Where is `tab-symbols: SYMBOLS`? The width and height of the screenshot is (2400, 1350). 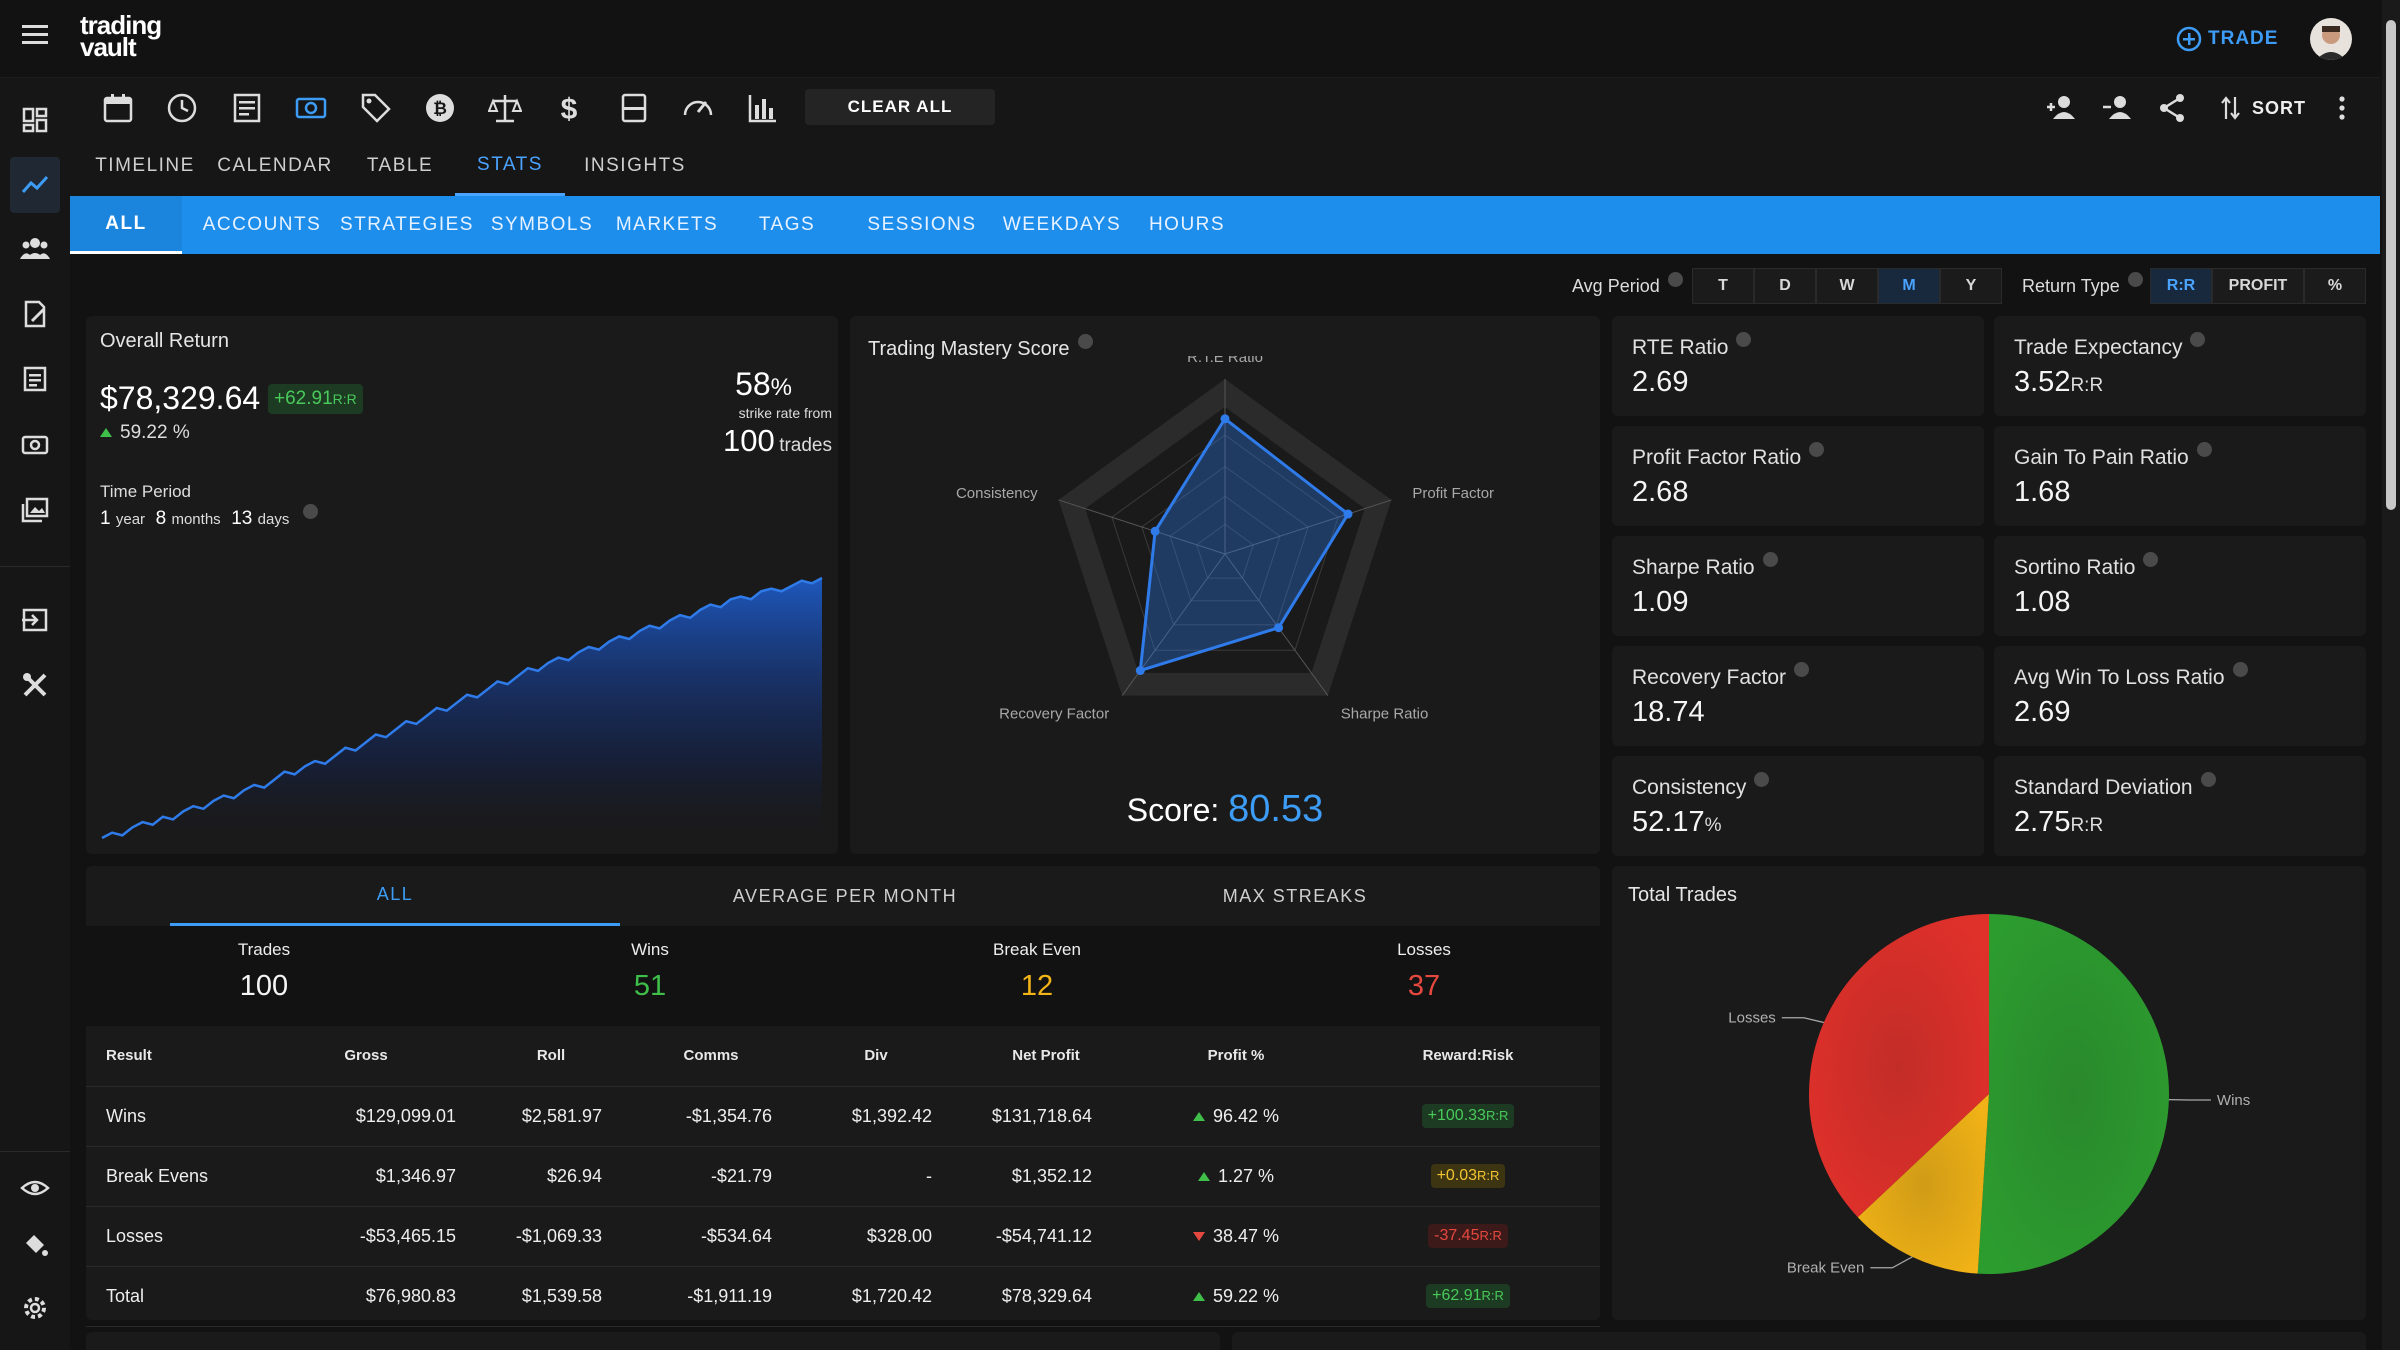
tab-symbols: SYMBOLS is located at coordinates (542, 224).